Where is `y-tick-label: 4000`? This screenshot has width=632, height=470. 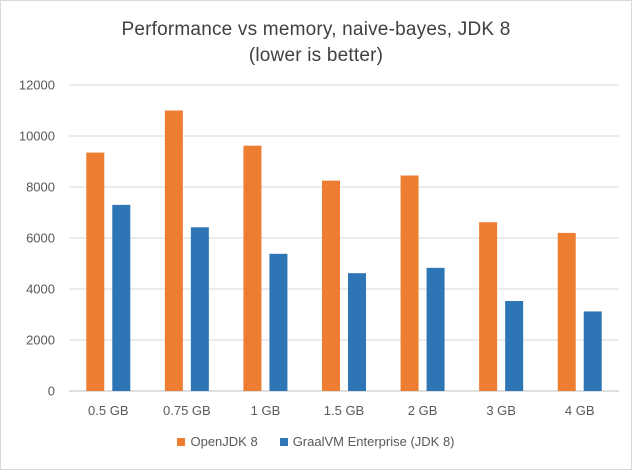 y-tick-label: 4000 is located at coordinates (40, 289).